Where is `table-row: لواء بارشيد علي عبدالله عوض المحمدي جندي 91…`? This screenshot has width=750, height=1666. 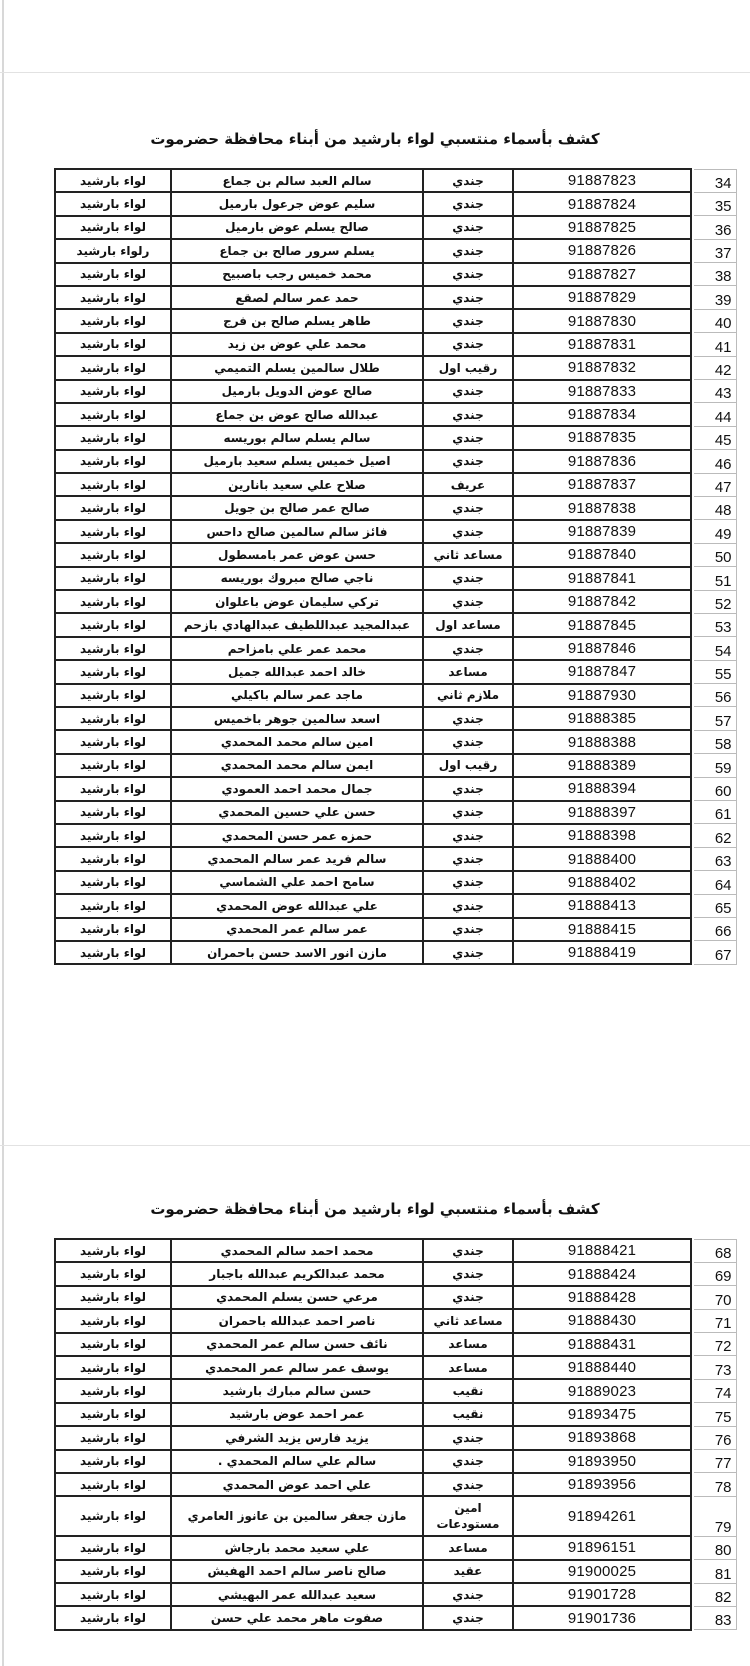 table-row: لواء بارشيد علي عبدالله عوض المحمدي جندي 91… is located at coordinates (395, 906).